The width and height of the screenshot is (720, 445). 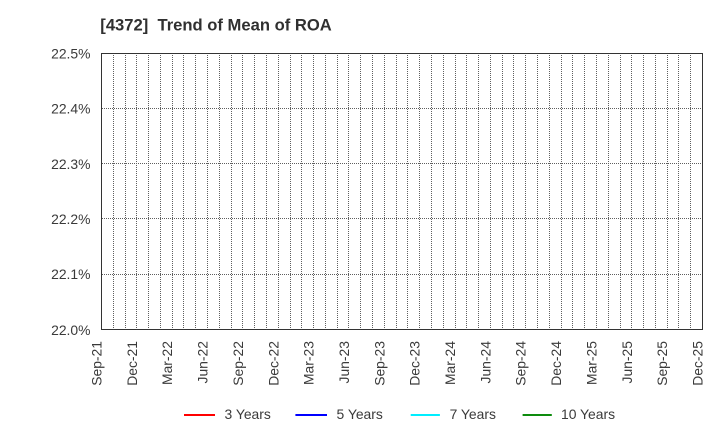 I want to click on svg-text: 22.0%, so click(x=70, y=330).